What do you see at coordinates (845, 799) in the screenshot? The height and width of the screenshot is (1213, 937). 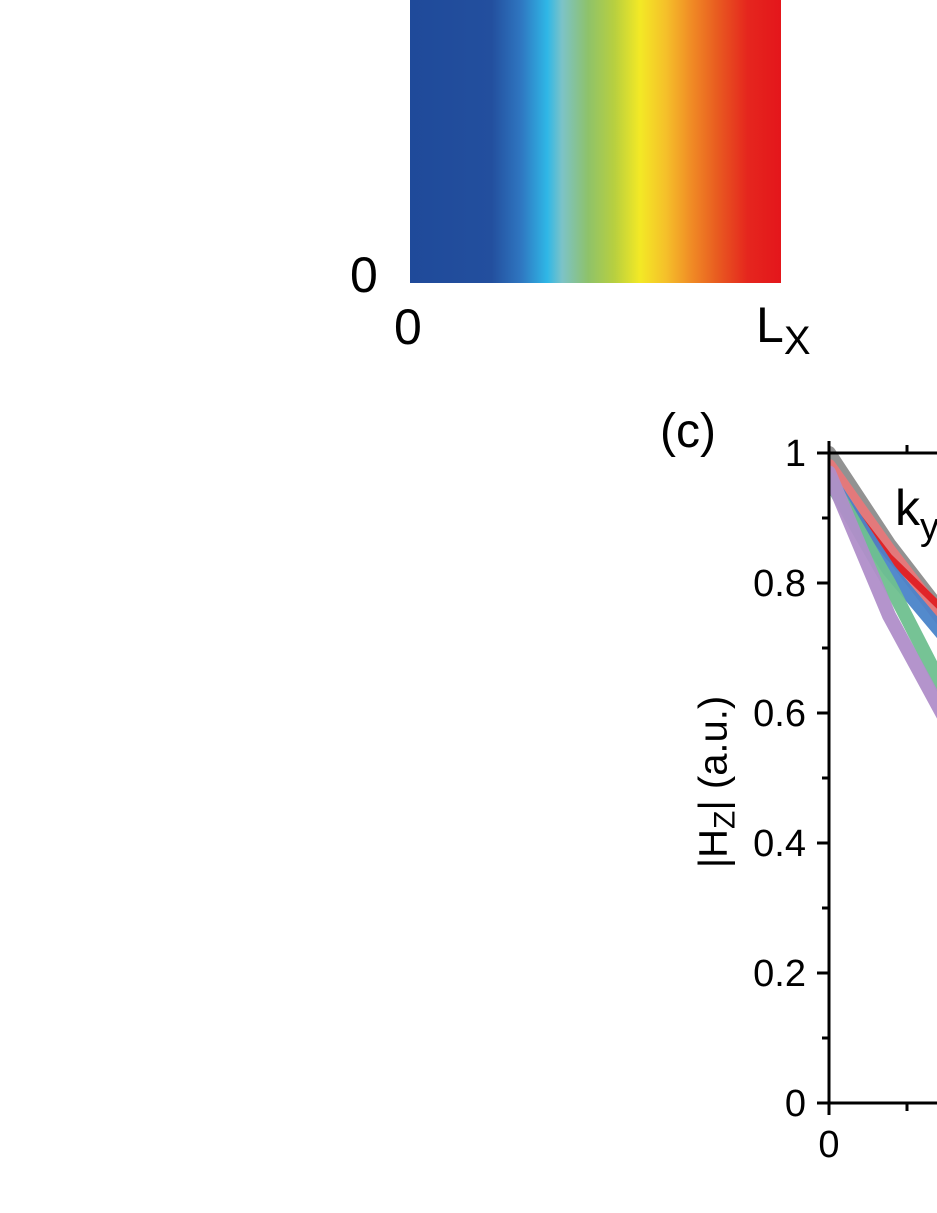 I see `axes-layer: 0 0.2 0.4 0.6 0.8 1 0` at bounding box center [845, 799].